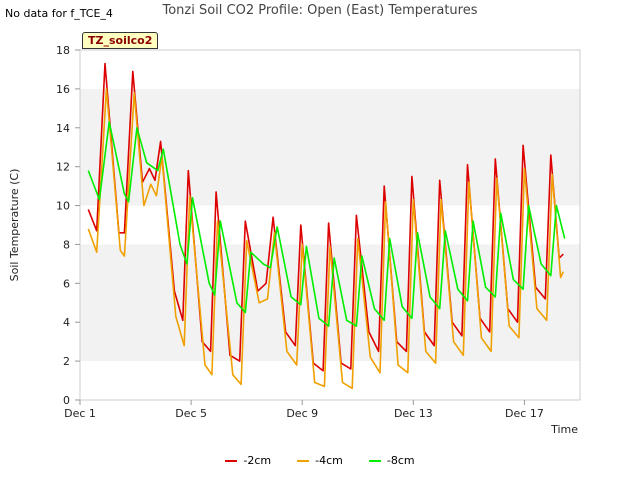 This screenshot has width=640, height=480. I want to click on no-data-note: No data for f_TCE_4, so click(59, 13).